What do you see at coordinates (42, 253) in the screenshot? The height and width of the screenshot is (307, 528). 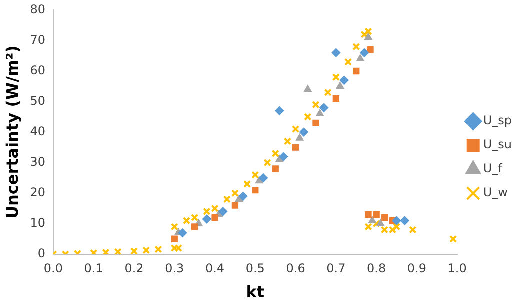 I see `y-tick-label: 0` at bounding box center [42, 253].